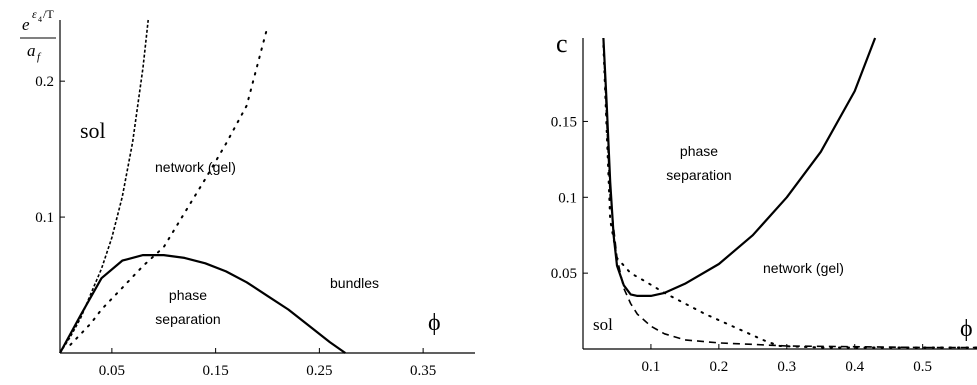  What do you see at coordinates (718, 367) in the screenshot?
I see `right-x-tick-label: 0.2` at bounding box center [718, 367].